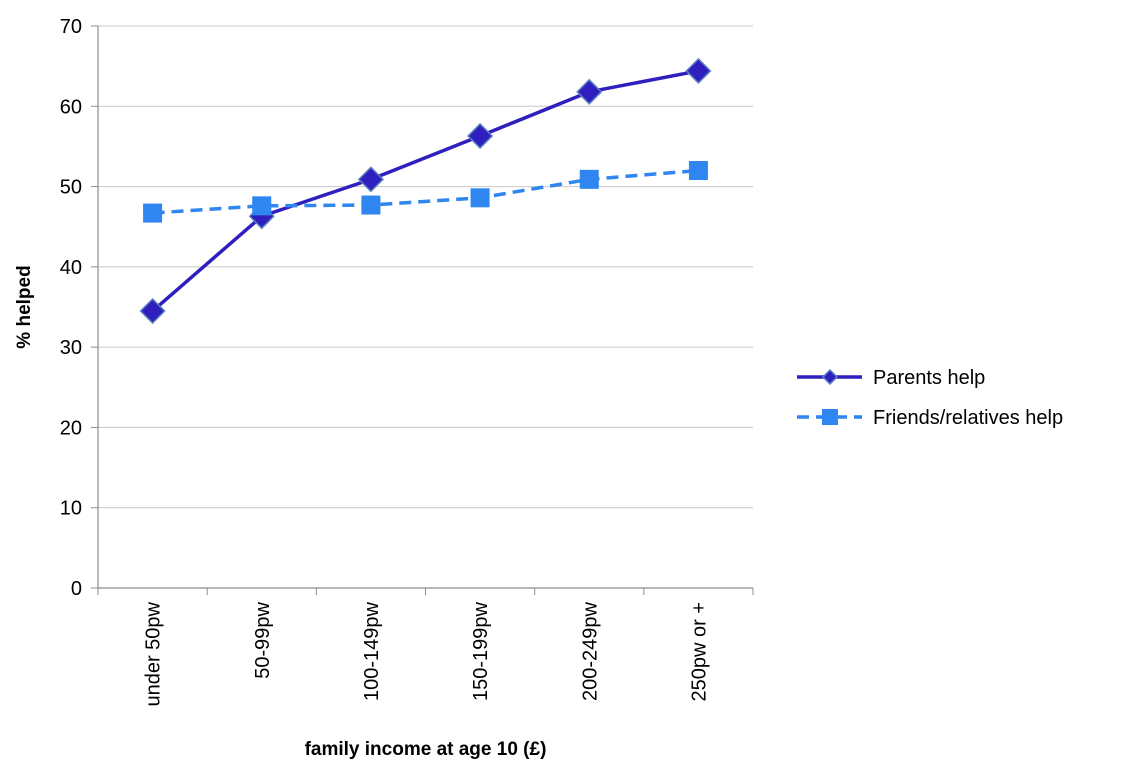  Describe the element at coordinates (24, 306) in the screenshot. I see `y-axis-label: % helped` at that location.